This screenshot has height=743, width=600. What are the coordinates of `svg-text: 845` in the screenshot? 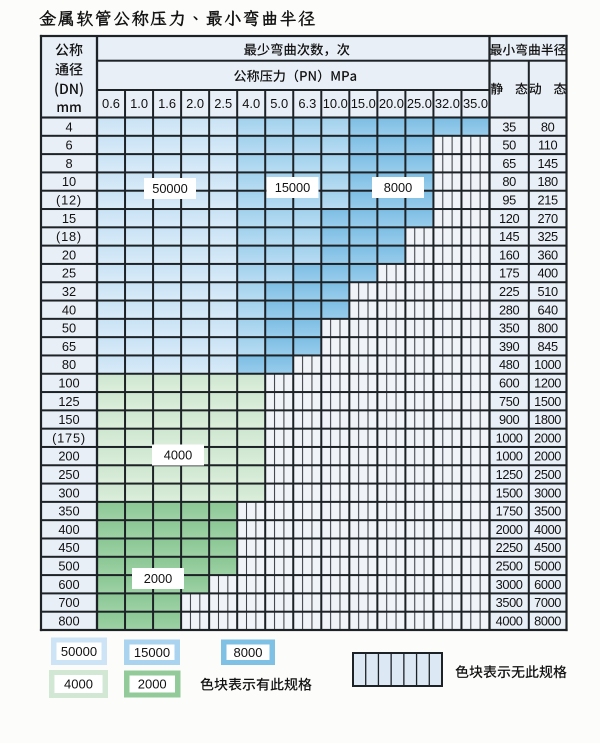 It's located at (548, 346).